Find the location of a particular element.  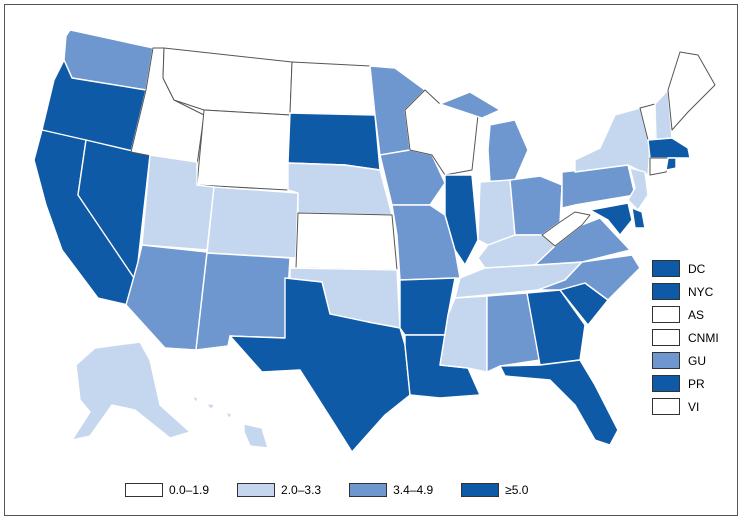

territory-key: DC NYC AS CNMI GU PR VI is located at coordinates (688, 337).